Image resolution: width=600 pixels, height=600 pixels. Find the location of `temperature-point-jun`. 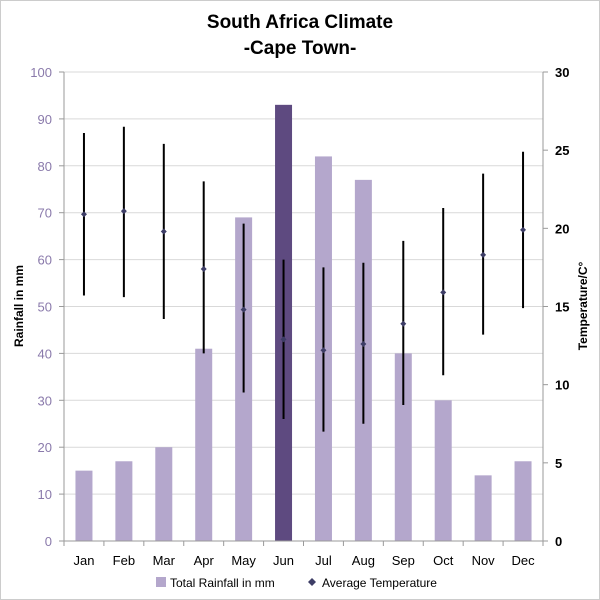

temperature-point-jun is located at coordinates (283, 339).